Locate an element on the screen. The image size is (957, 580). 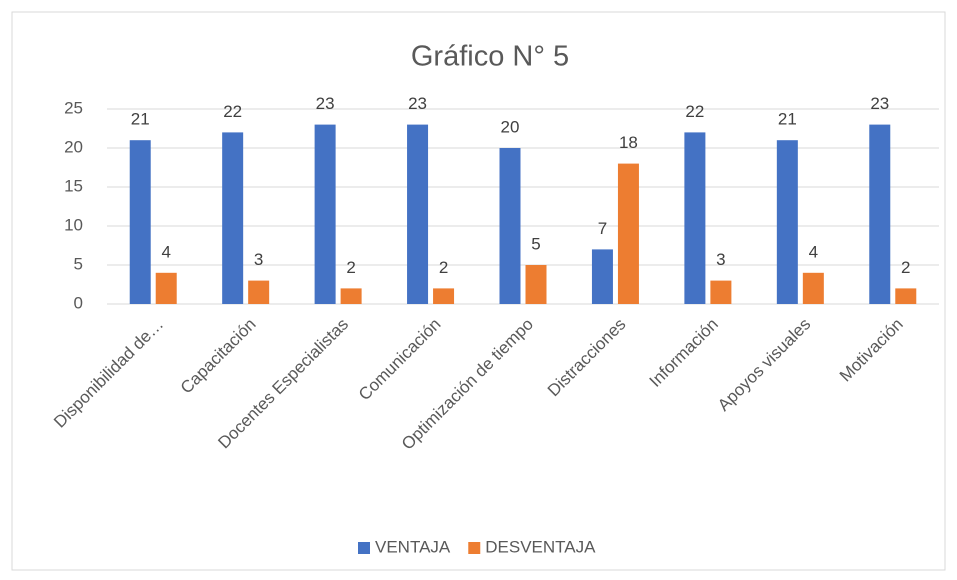
data-label: 20 is located at coordinates (510, 126).